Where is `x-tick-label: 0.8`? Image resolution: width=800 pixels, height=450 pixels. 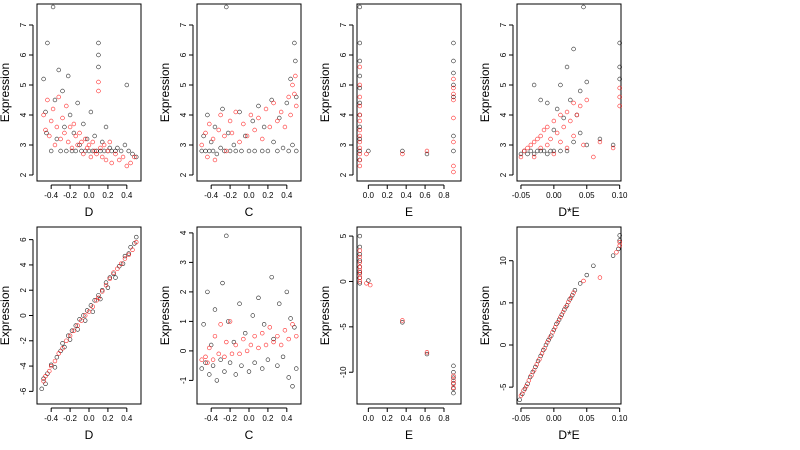 x-tick-label: 0.8 is located at coordinates (444, 195).